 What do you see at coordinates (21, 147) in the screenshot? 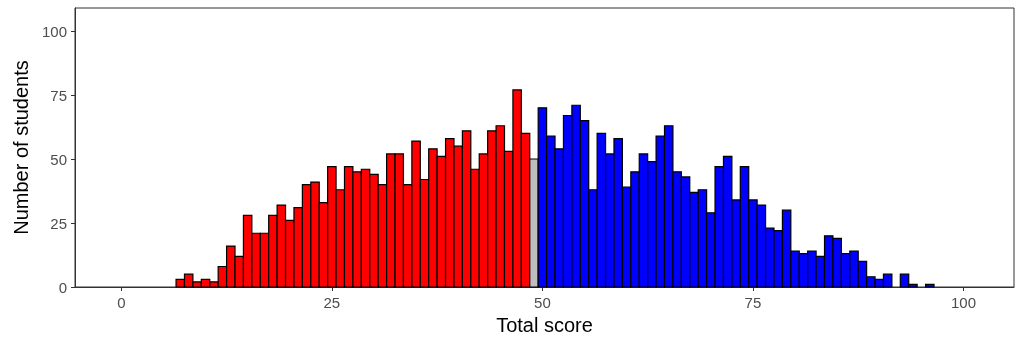
I see `y-axis-title: Number of students` at bounding box center [21, 147].